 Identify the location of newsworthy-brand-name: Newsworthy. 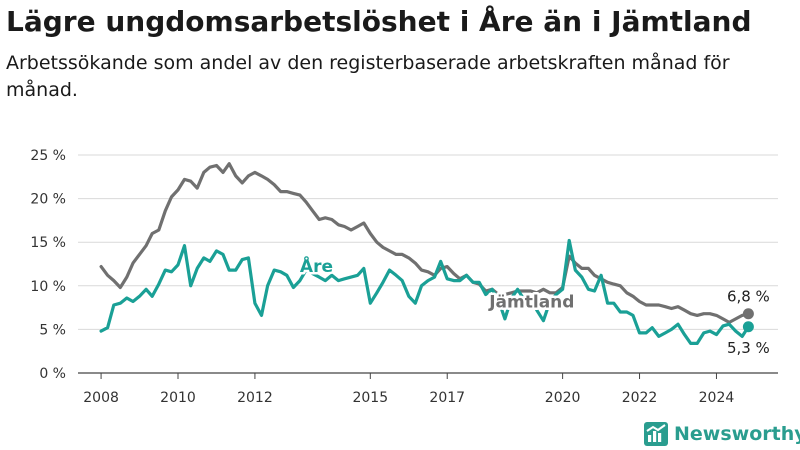
(737, 434).